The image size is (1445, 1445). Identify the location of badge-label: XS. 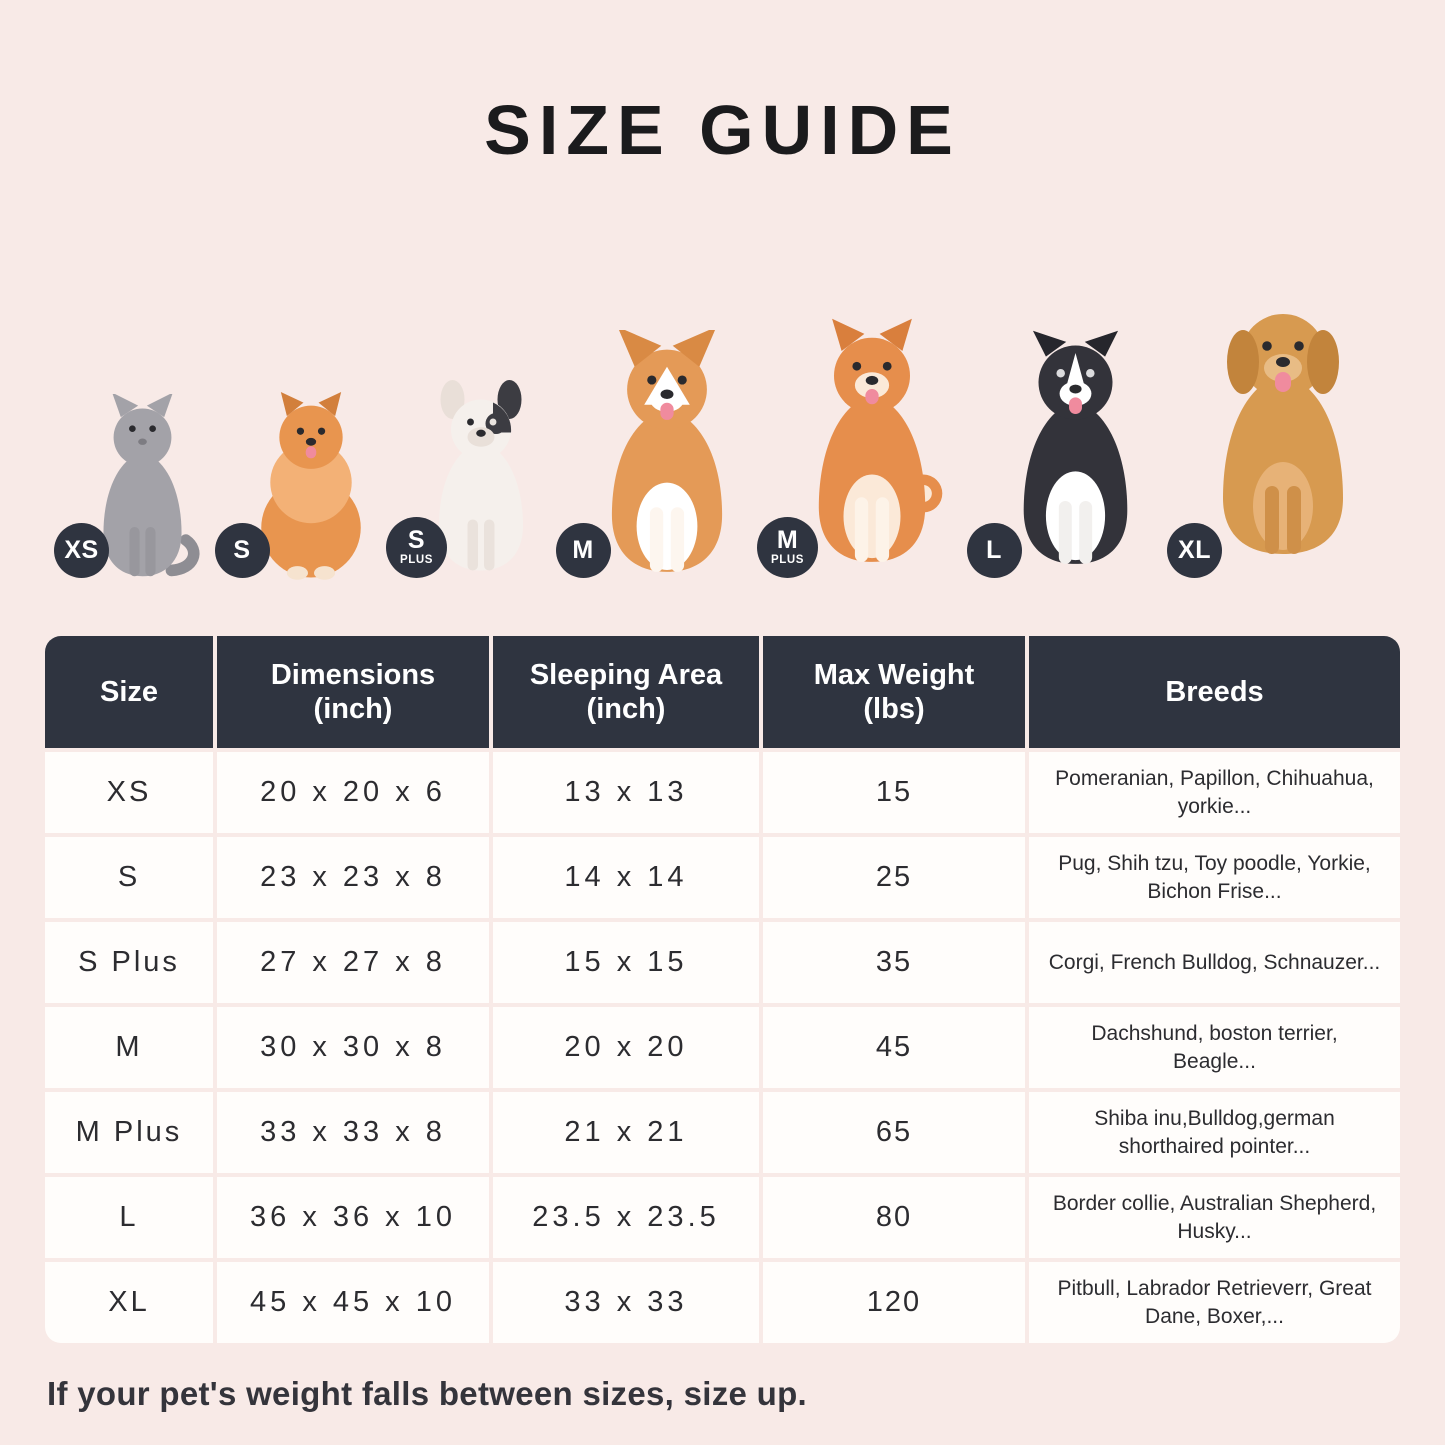
(81, 550).